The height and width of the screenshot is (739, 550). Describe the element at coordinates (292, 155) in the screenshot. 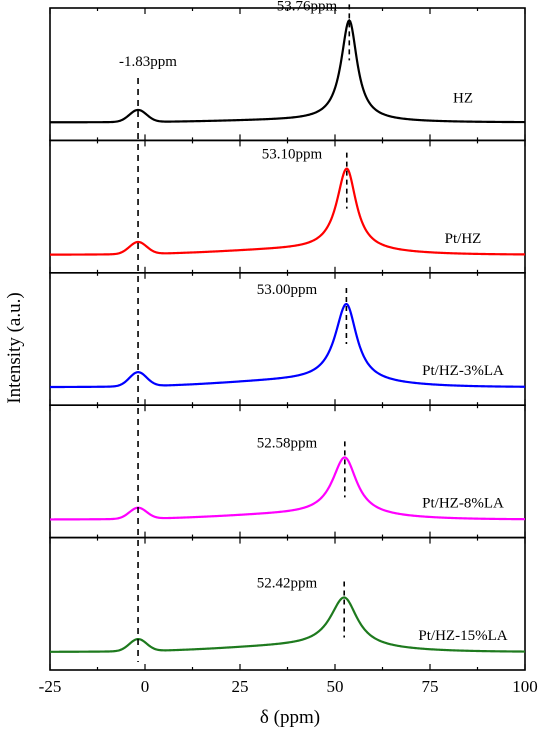

I see `peak-label-2: 53.10ppm` at that location.